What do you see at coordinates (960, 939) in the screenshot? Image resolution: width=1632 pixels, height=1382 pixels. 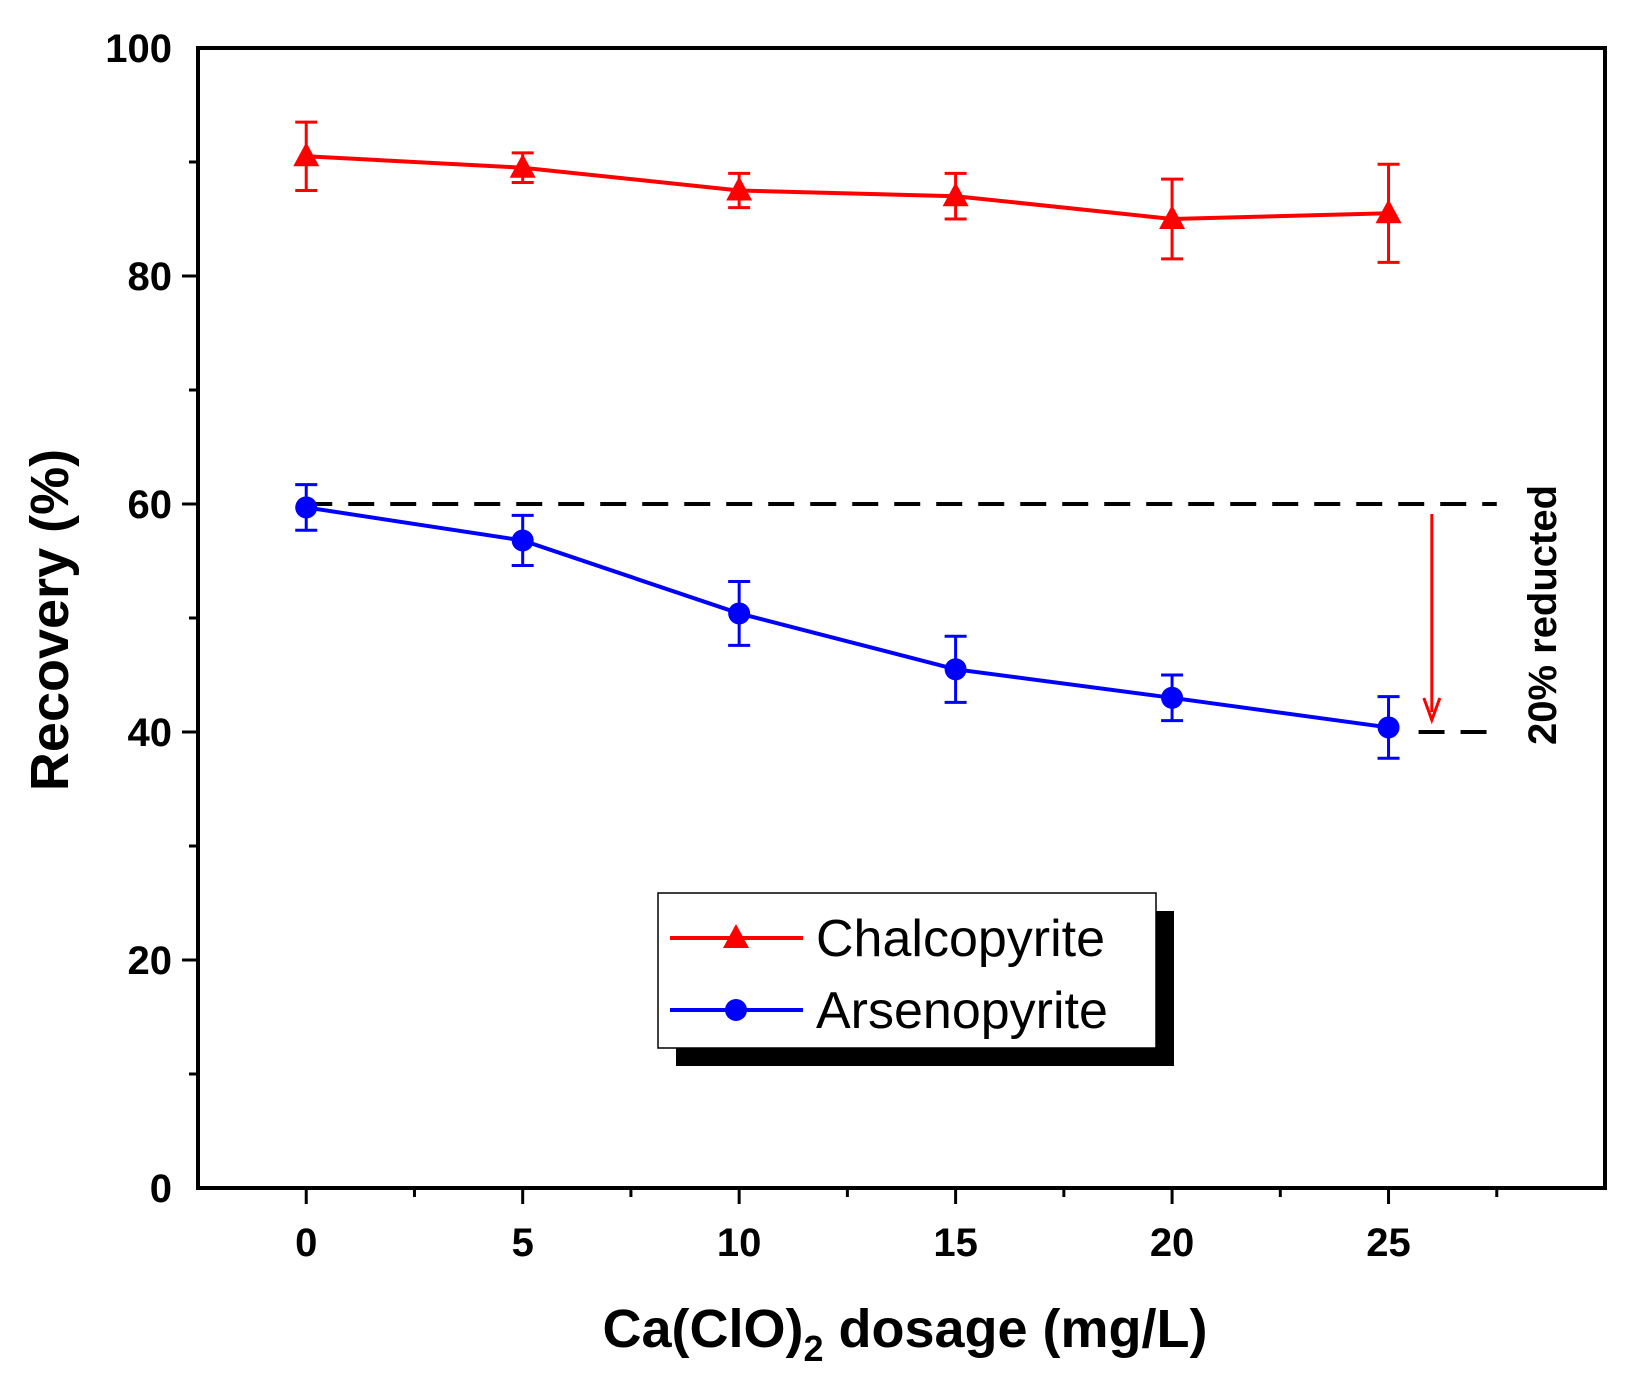 I see `legend-label: Chalcopyrite` at bounding box center [960, 939].